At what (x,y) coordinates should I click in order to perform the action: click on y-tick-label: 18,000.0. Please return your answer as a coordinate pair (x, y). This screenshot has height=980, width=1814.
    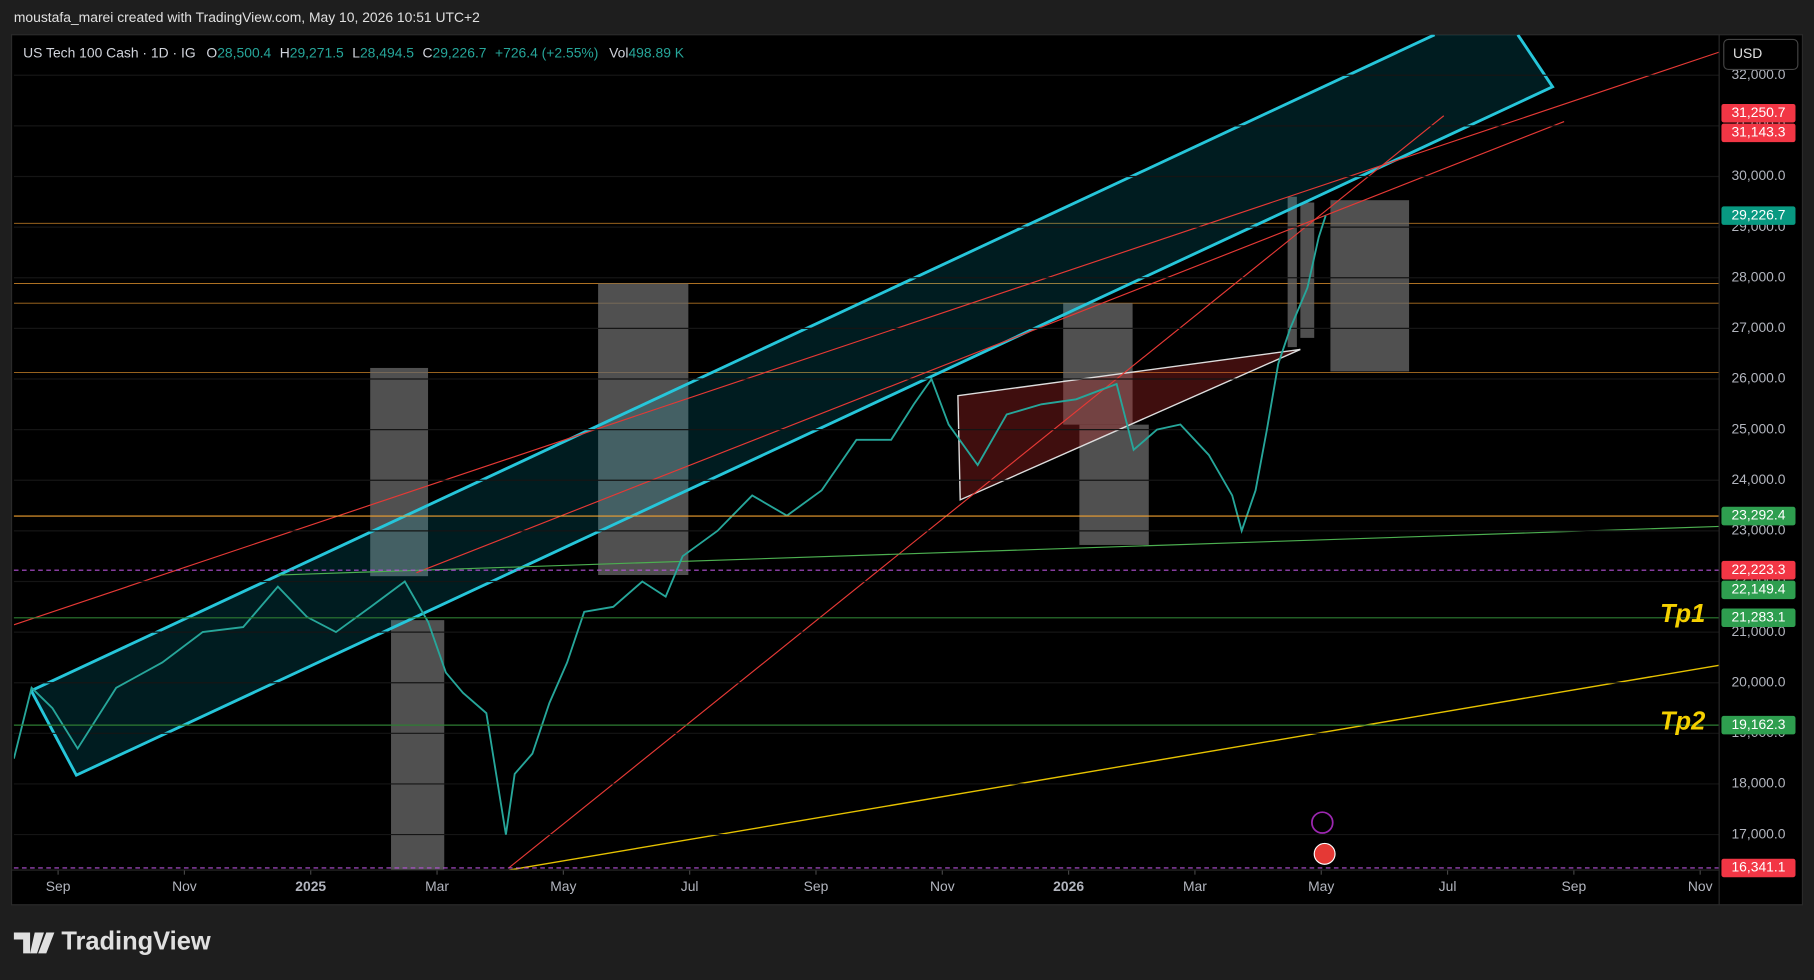
    Looking at the image, I should click on (1758, 783).